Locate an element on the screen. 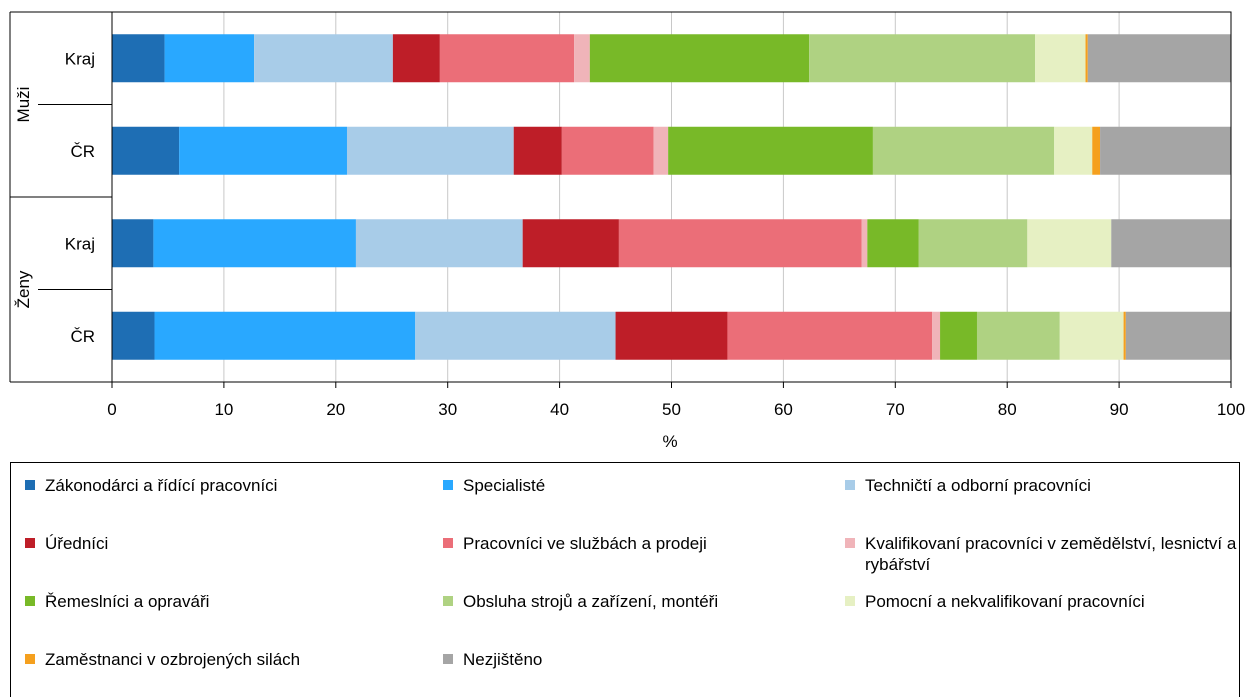 The image size is (1250, 697). x-tick-label: 0 is located at coordinates (111, 409).